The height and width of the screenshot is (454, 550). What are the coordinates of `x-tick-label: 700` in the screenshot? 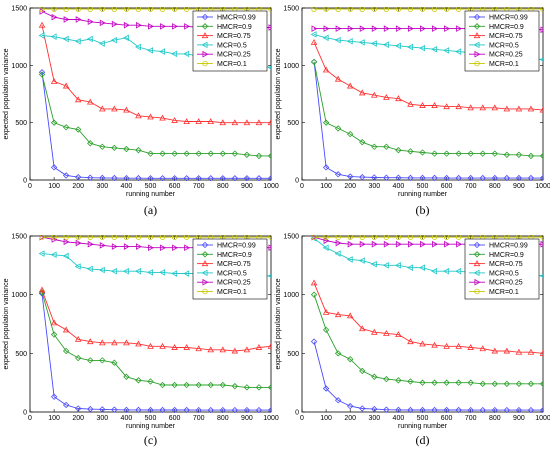 It's located at (471, 186).